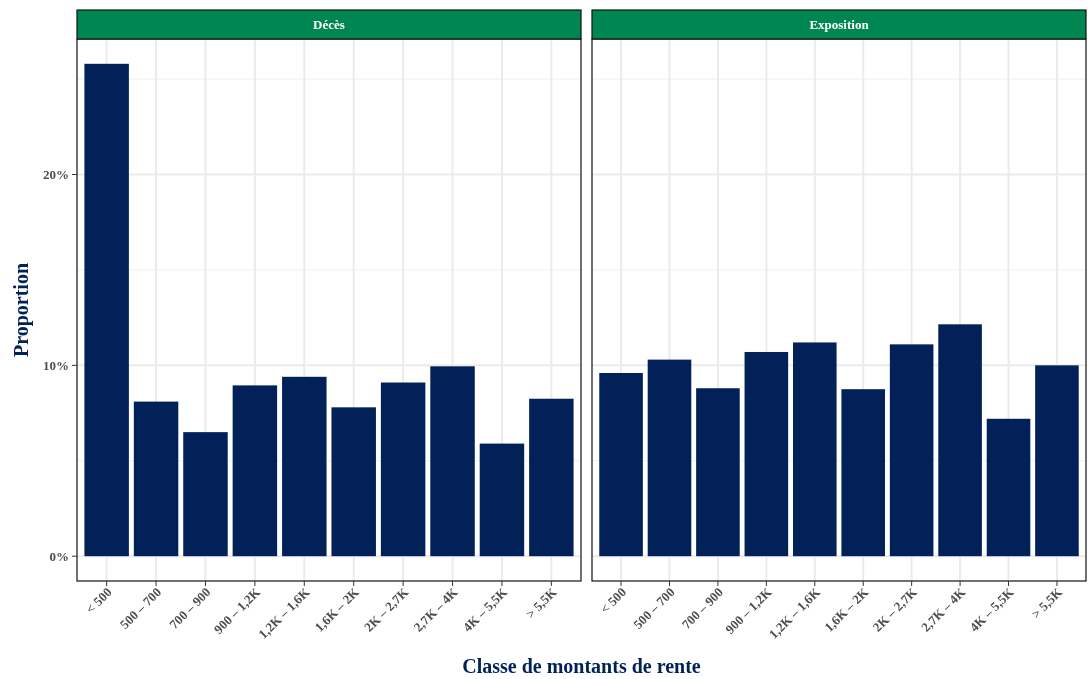 The height and width of the screenshot is (679, 1089). What do you see at coordinates (59, 556) in the screenshot?
I see `y-tick-label: 0%` at bounding box center [59, 556].